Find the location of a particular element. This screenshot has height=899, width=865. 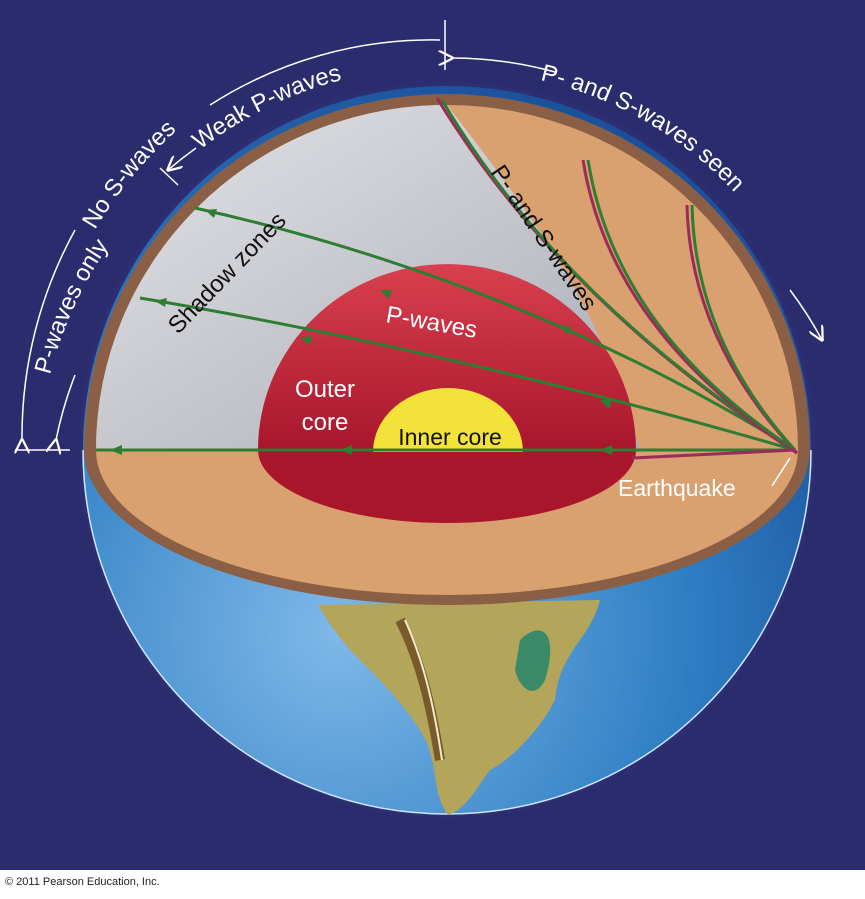

copyright: © 2011 Pearson Education, Inc. is located at coordinates (82, 882).